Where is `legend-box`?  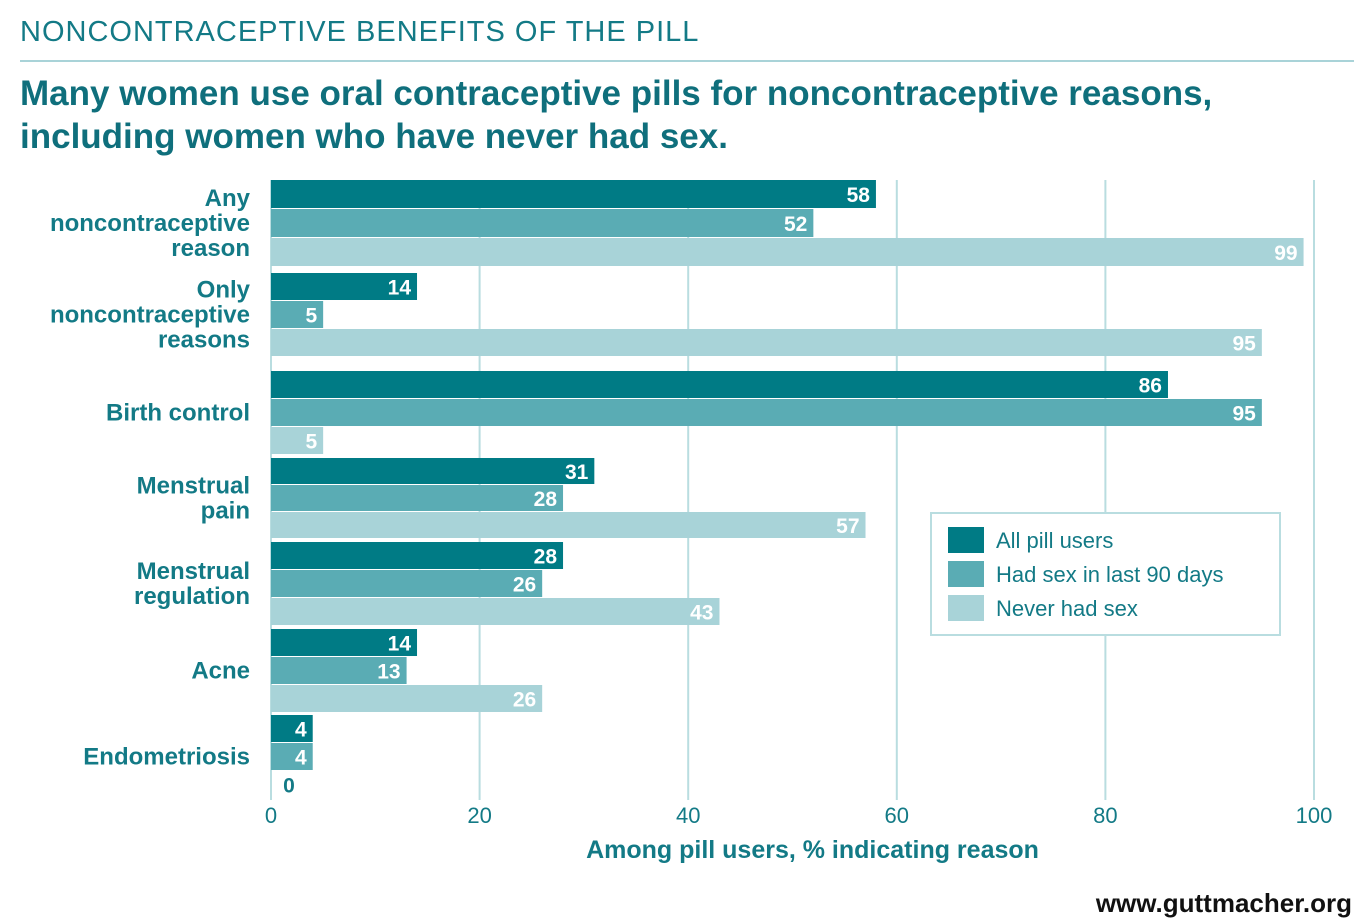 legend-box is located at coordinates (1105, 574).